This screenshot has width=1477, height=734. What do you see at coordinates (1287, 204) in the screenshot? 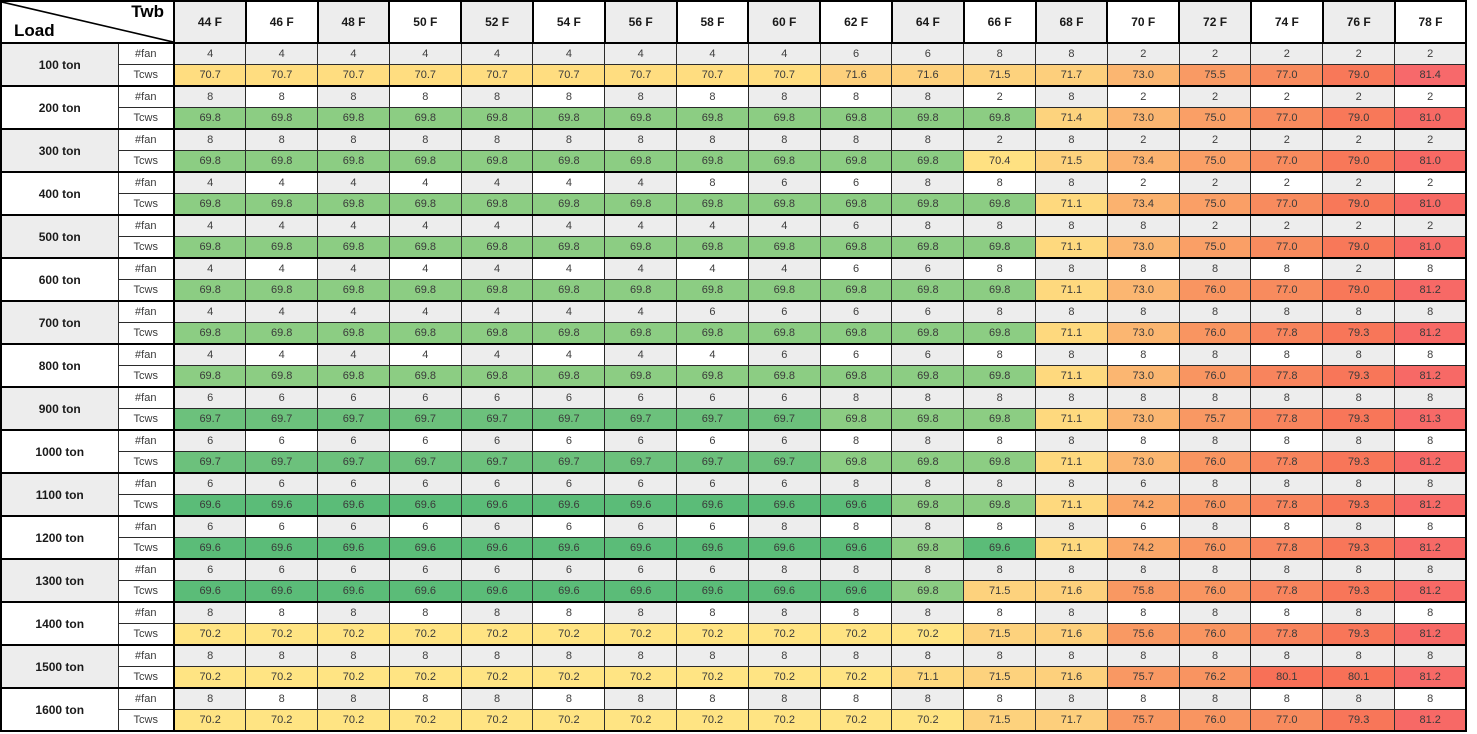
I see `tcws-value-cell: 77.0` at bounding box center [1287, 204].